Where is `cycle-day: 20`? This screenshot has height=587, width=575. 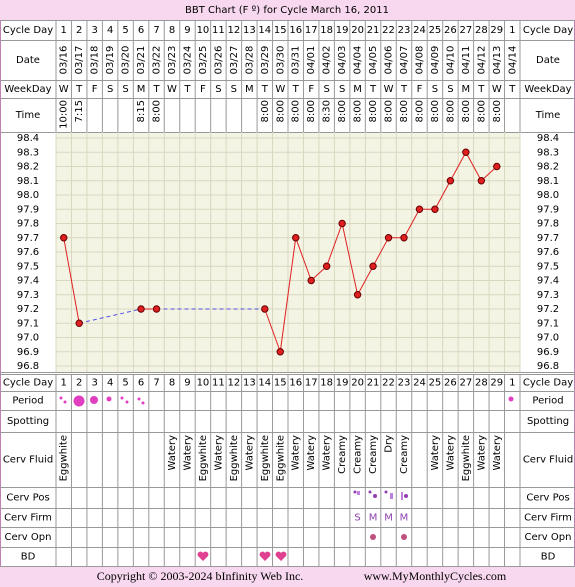 cycle-day: 20 is located at coordinates (357, 30).